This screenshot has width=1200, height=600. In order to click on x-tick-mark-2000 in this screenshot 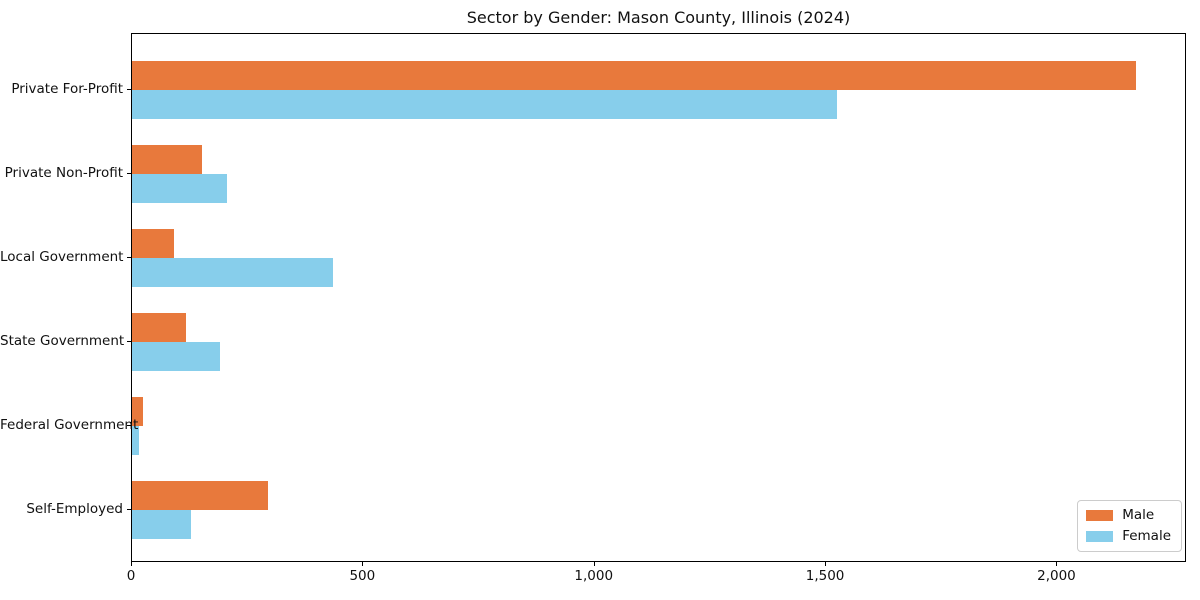, I will do `click(1057, 564)`.